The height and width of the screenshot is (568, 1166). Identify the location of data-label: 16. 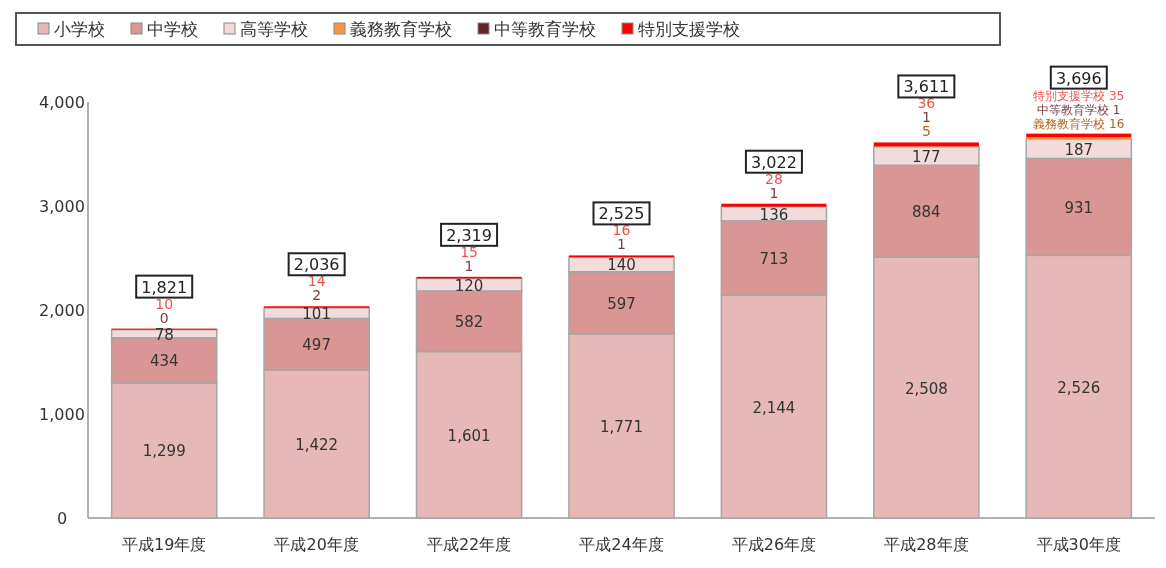
(621, 230).